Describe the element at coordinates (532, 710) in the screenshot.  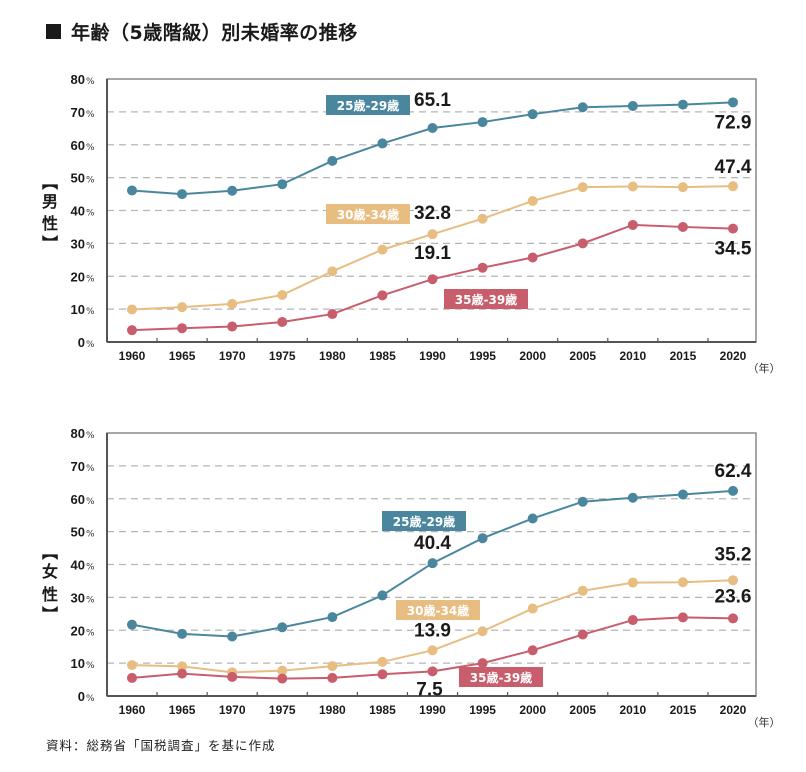
I see `x-tick-label: 2000` at that location.